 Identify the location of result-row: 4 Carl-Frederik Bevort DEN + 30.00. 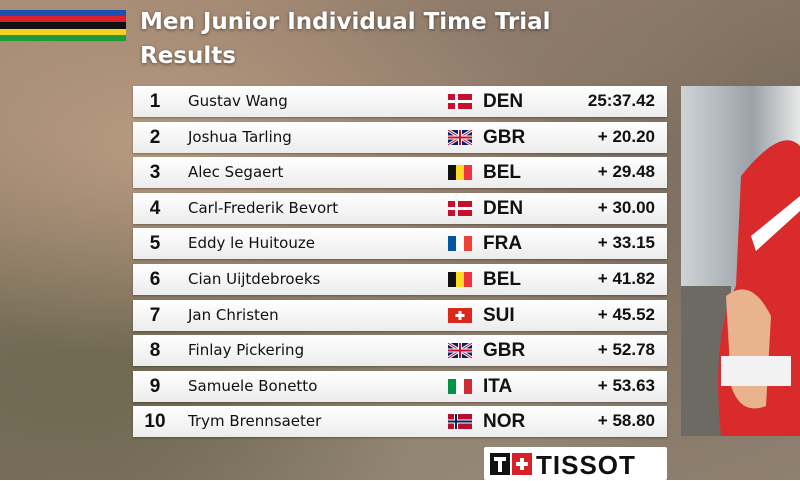
(400, 208).